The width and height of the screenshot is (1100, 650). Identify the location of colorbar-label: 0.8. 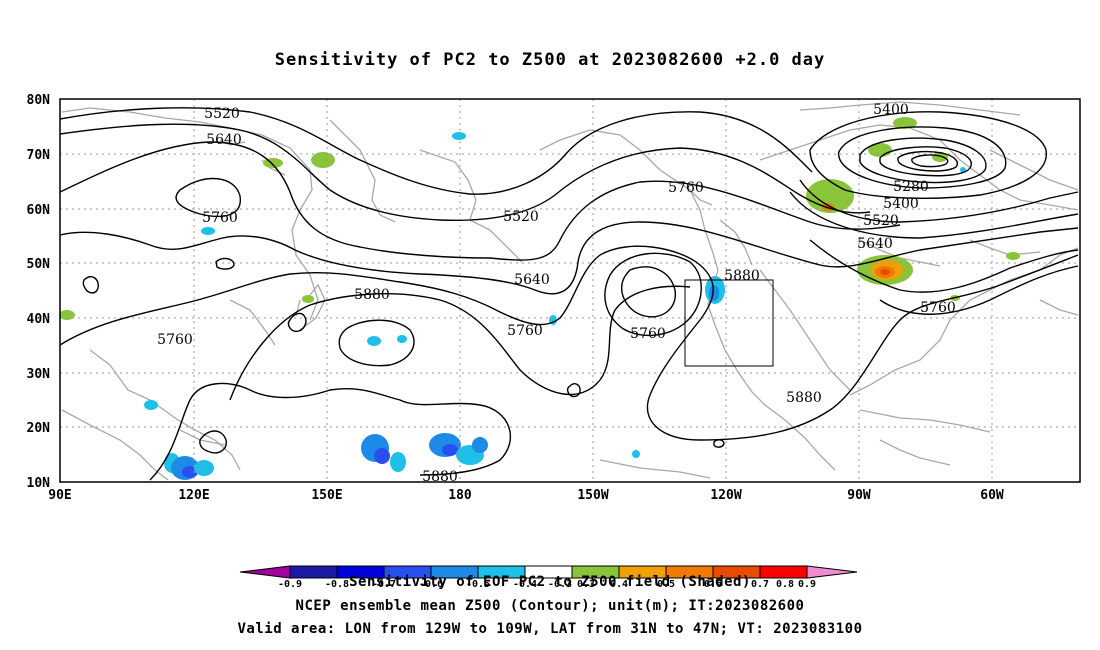
(785, 584).